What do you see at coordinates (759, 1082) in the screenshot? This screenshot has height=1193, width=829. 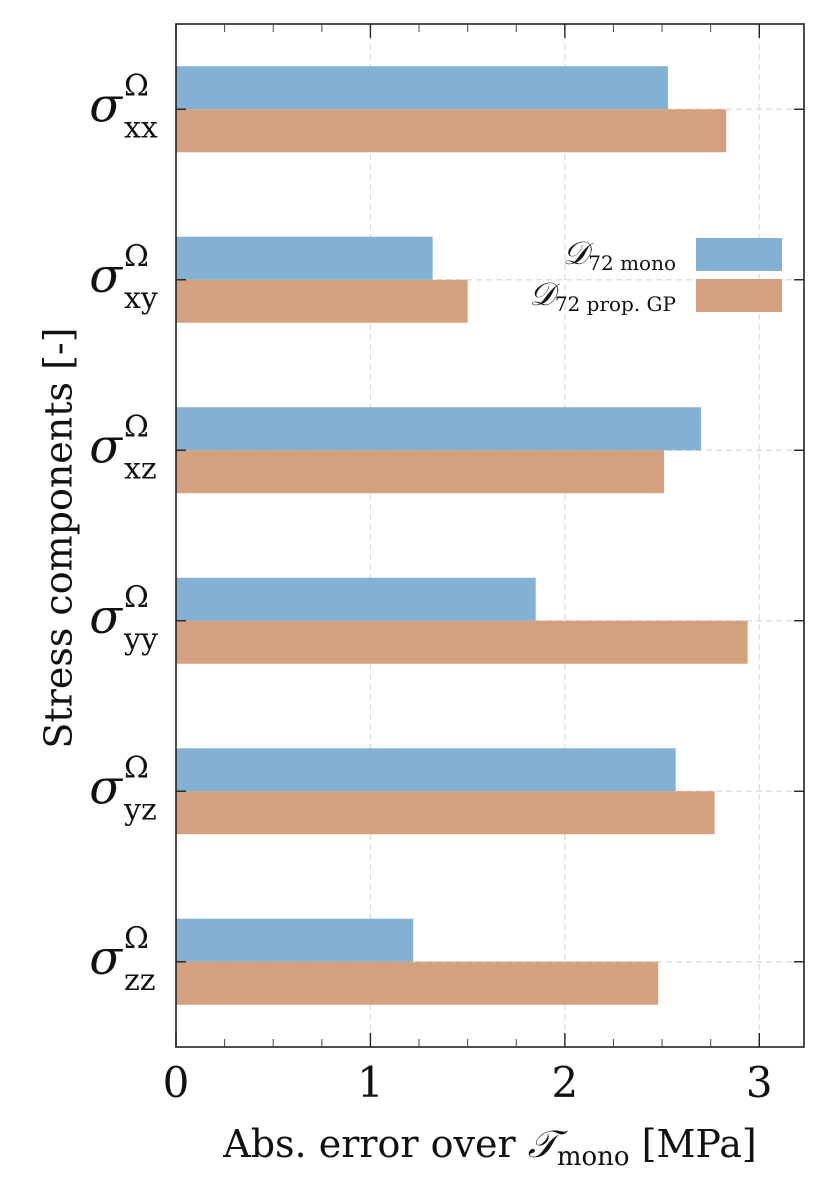 I see `x-tick-label: 3` at bounding box center [759, 1082].